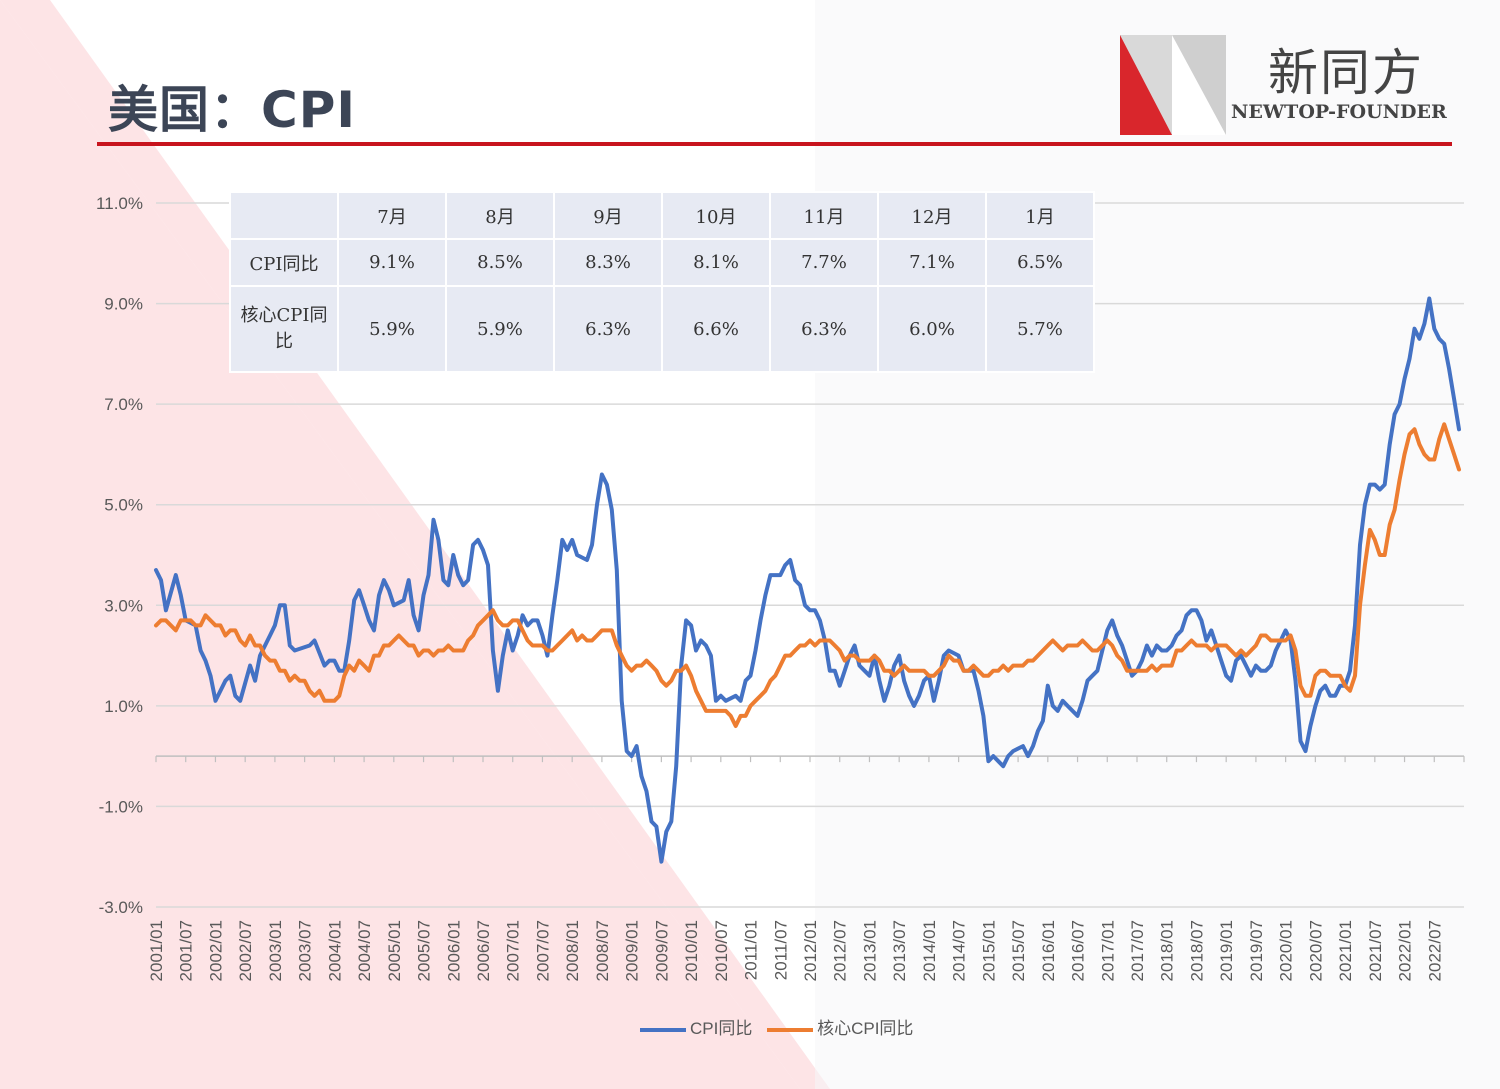  Describe the element at coordinates (1315, 950) in the screenshot. I see `x-tick-label: 2020/07` at that location.